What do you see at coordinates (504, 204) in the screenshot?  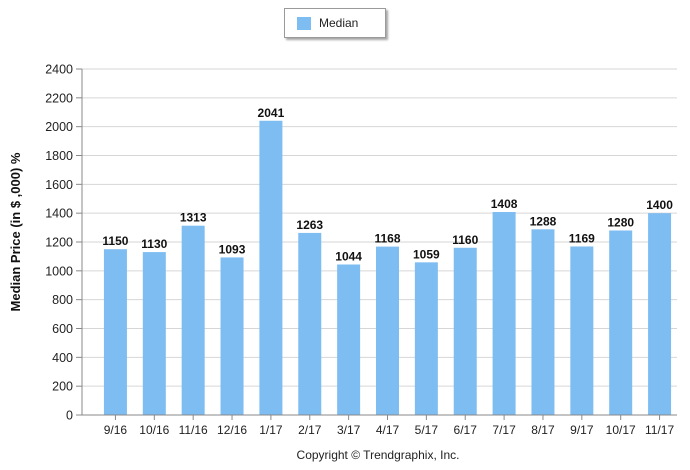 I see `data-label: 1408` at bounding box center [504, 204].